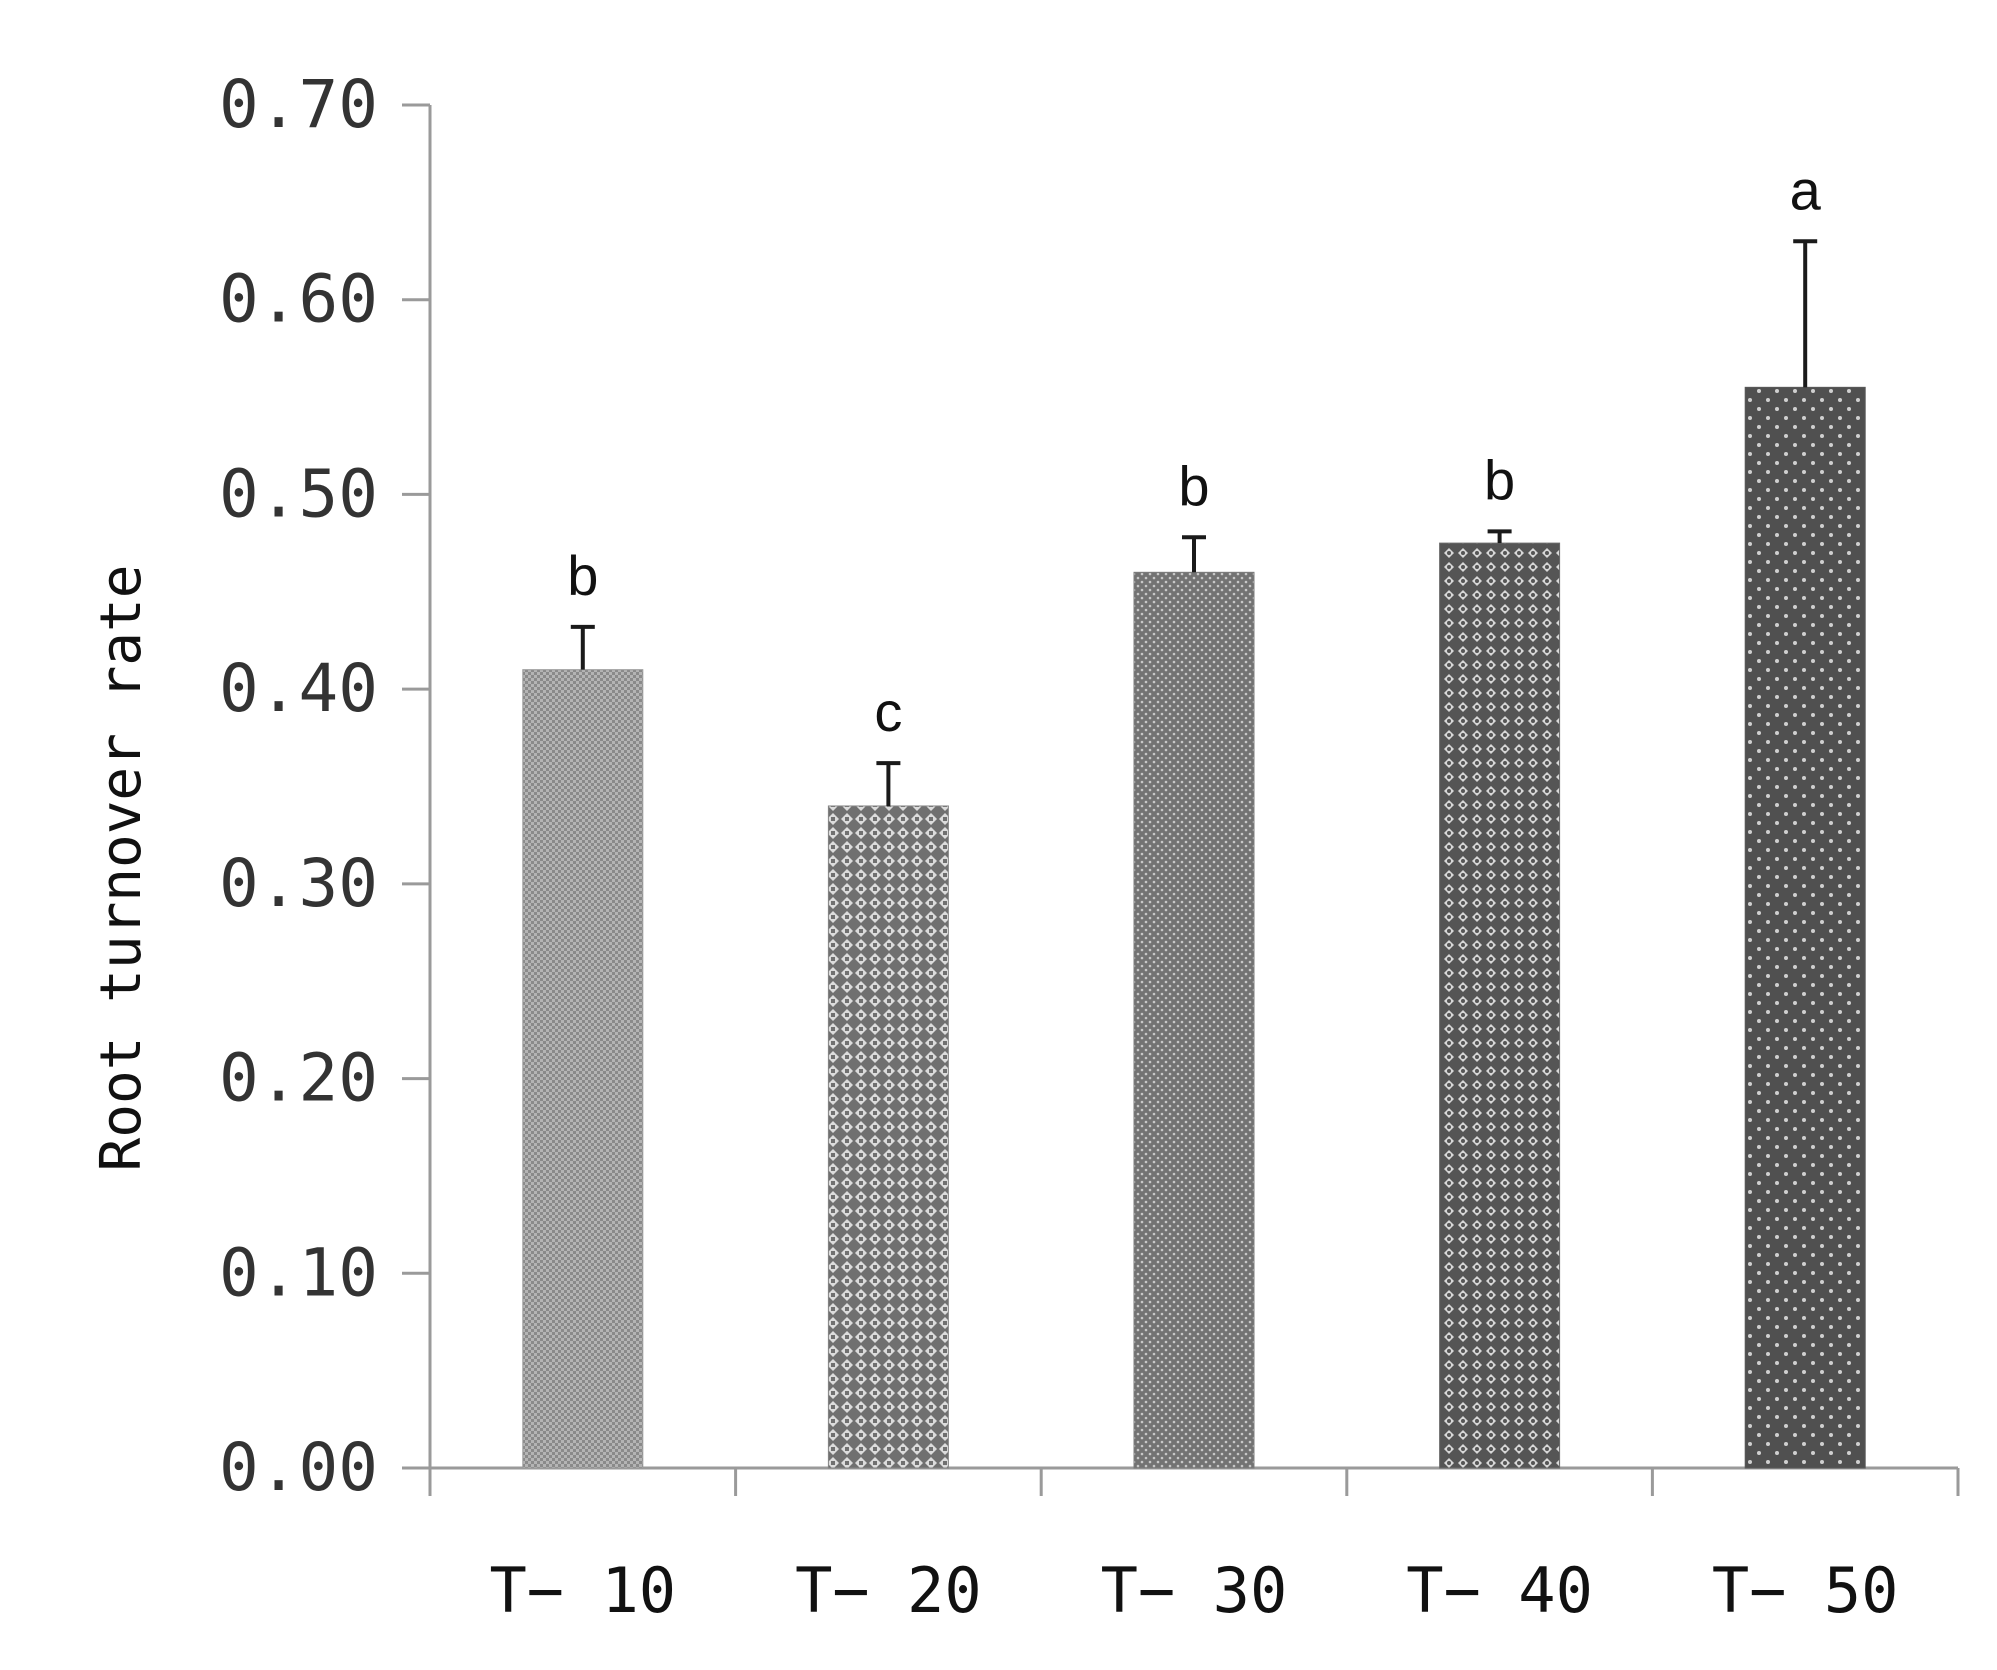  What do you see at coordinates (298, 1467) in the screenshot?
I see `y-tick-label: 0.00` at bounding box center [298, 1467].